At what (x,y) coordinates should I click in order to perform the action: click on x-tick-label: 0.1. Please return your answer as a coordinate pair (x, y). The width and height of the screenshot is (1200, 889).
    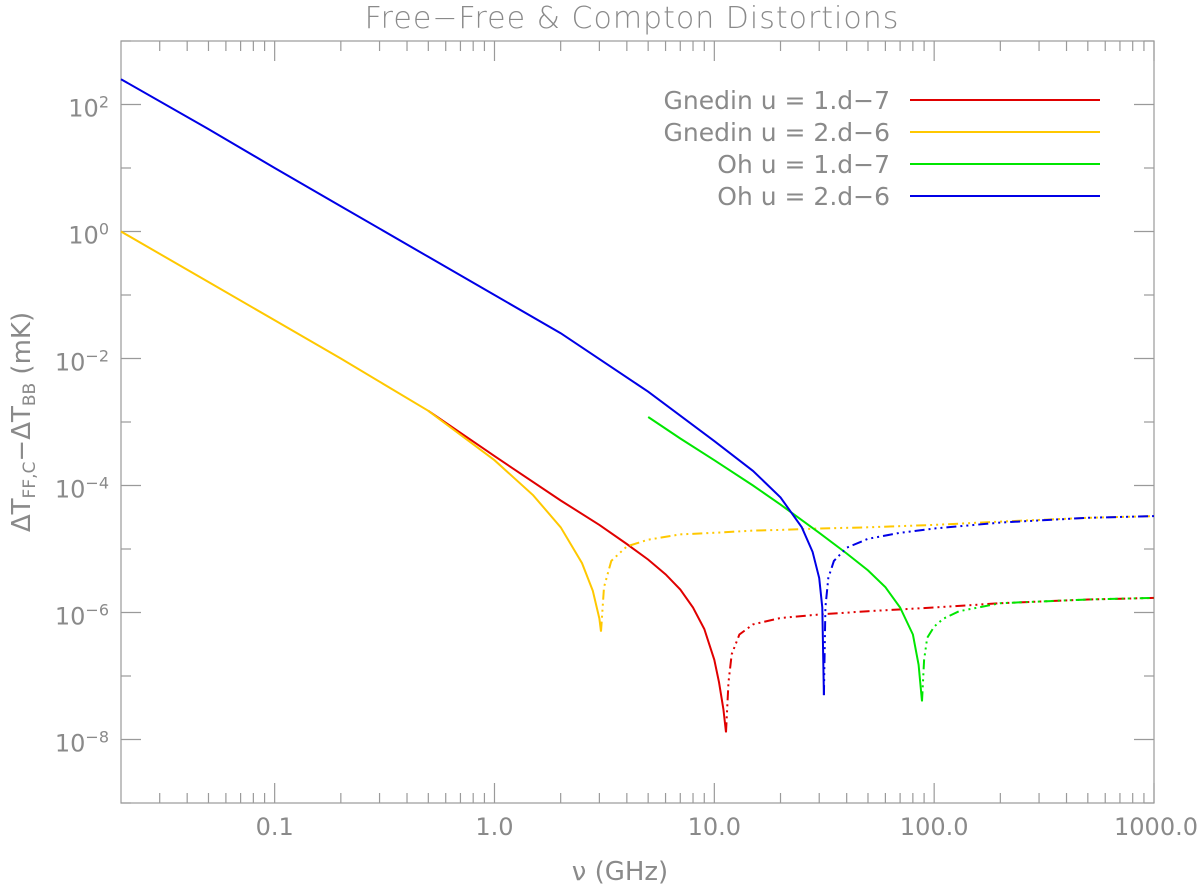
    Looking at the image, I should click on (275, 827).